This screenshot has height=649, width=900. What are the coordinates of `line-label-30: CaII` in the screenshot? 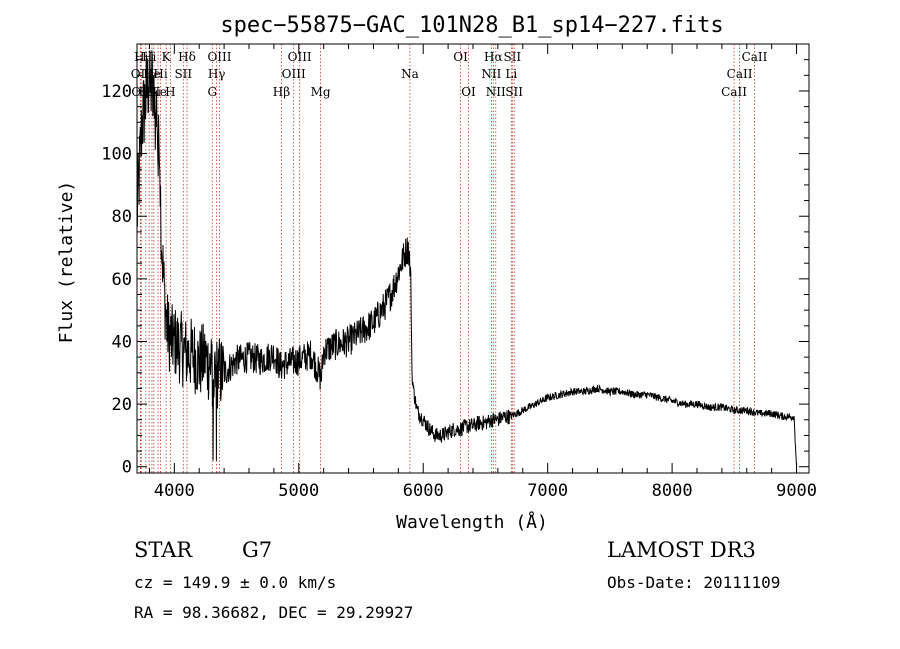 It's located at (734, 92).